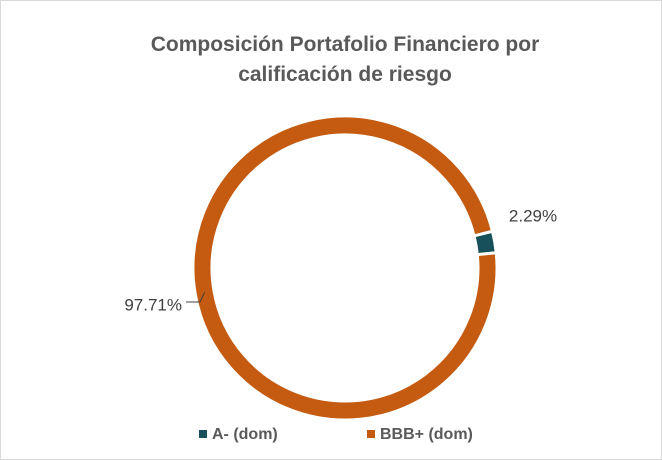 The image size is (662, 460). Describe the element at coordinates (426, 434) in the screenshot. I see `legend-label: BBB+ (dom)` at that location.